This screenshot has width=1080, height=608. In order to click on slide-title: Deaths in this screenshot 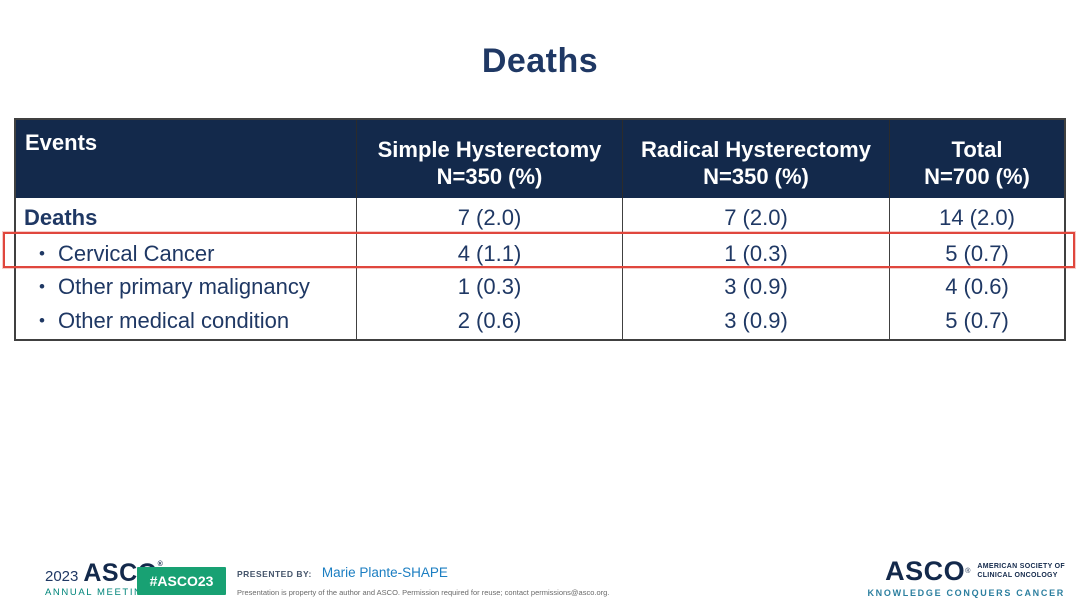, I will do `click(540, 61)`.